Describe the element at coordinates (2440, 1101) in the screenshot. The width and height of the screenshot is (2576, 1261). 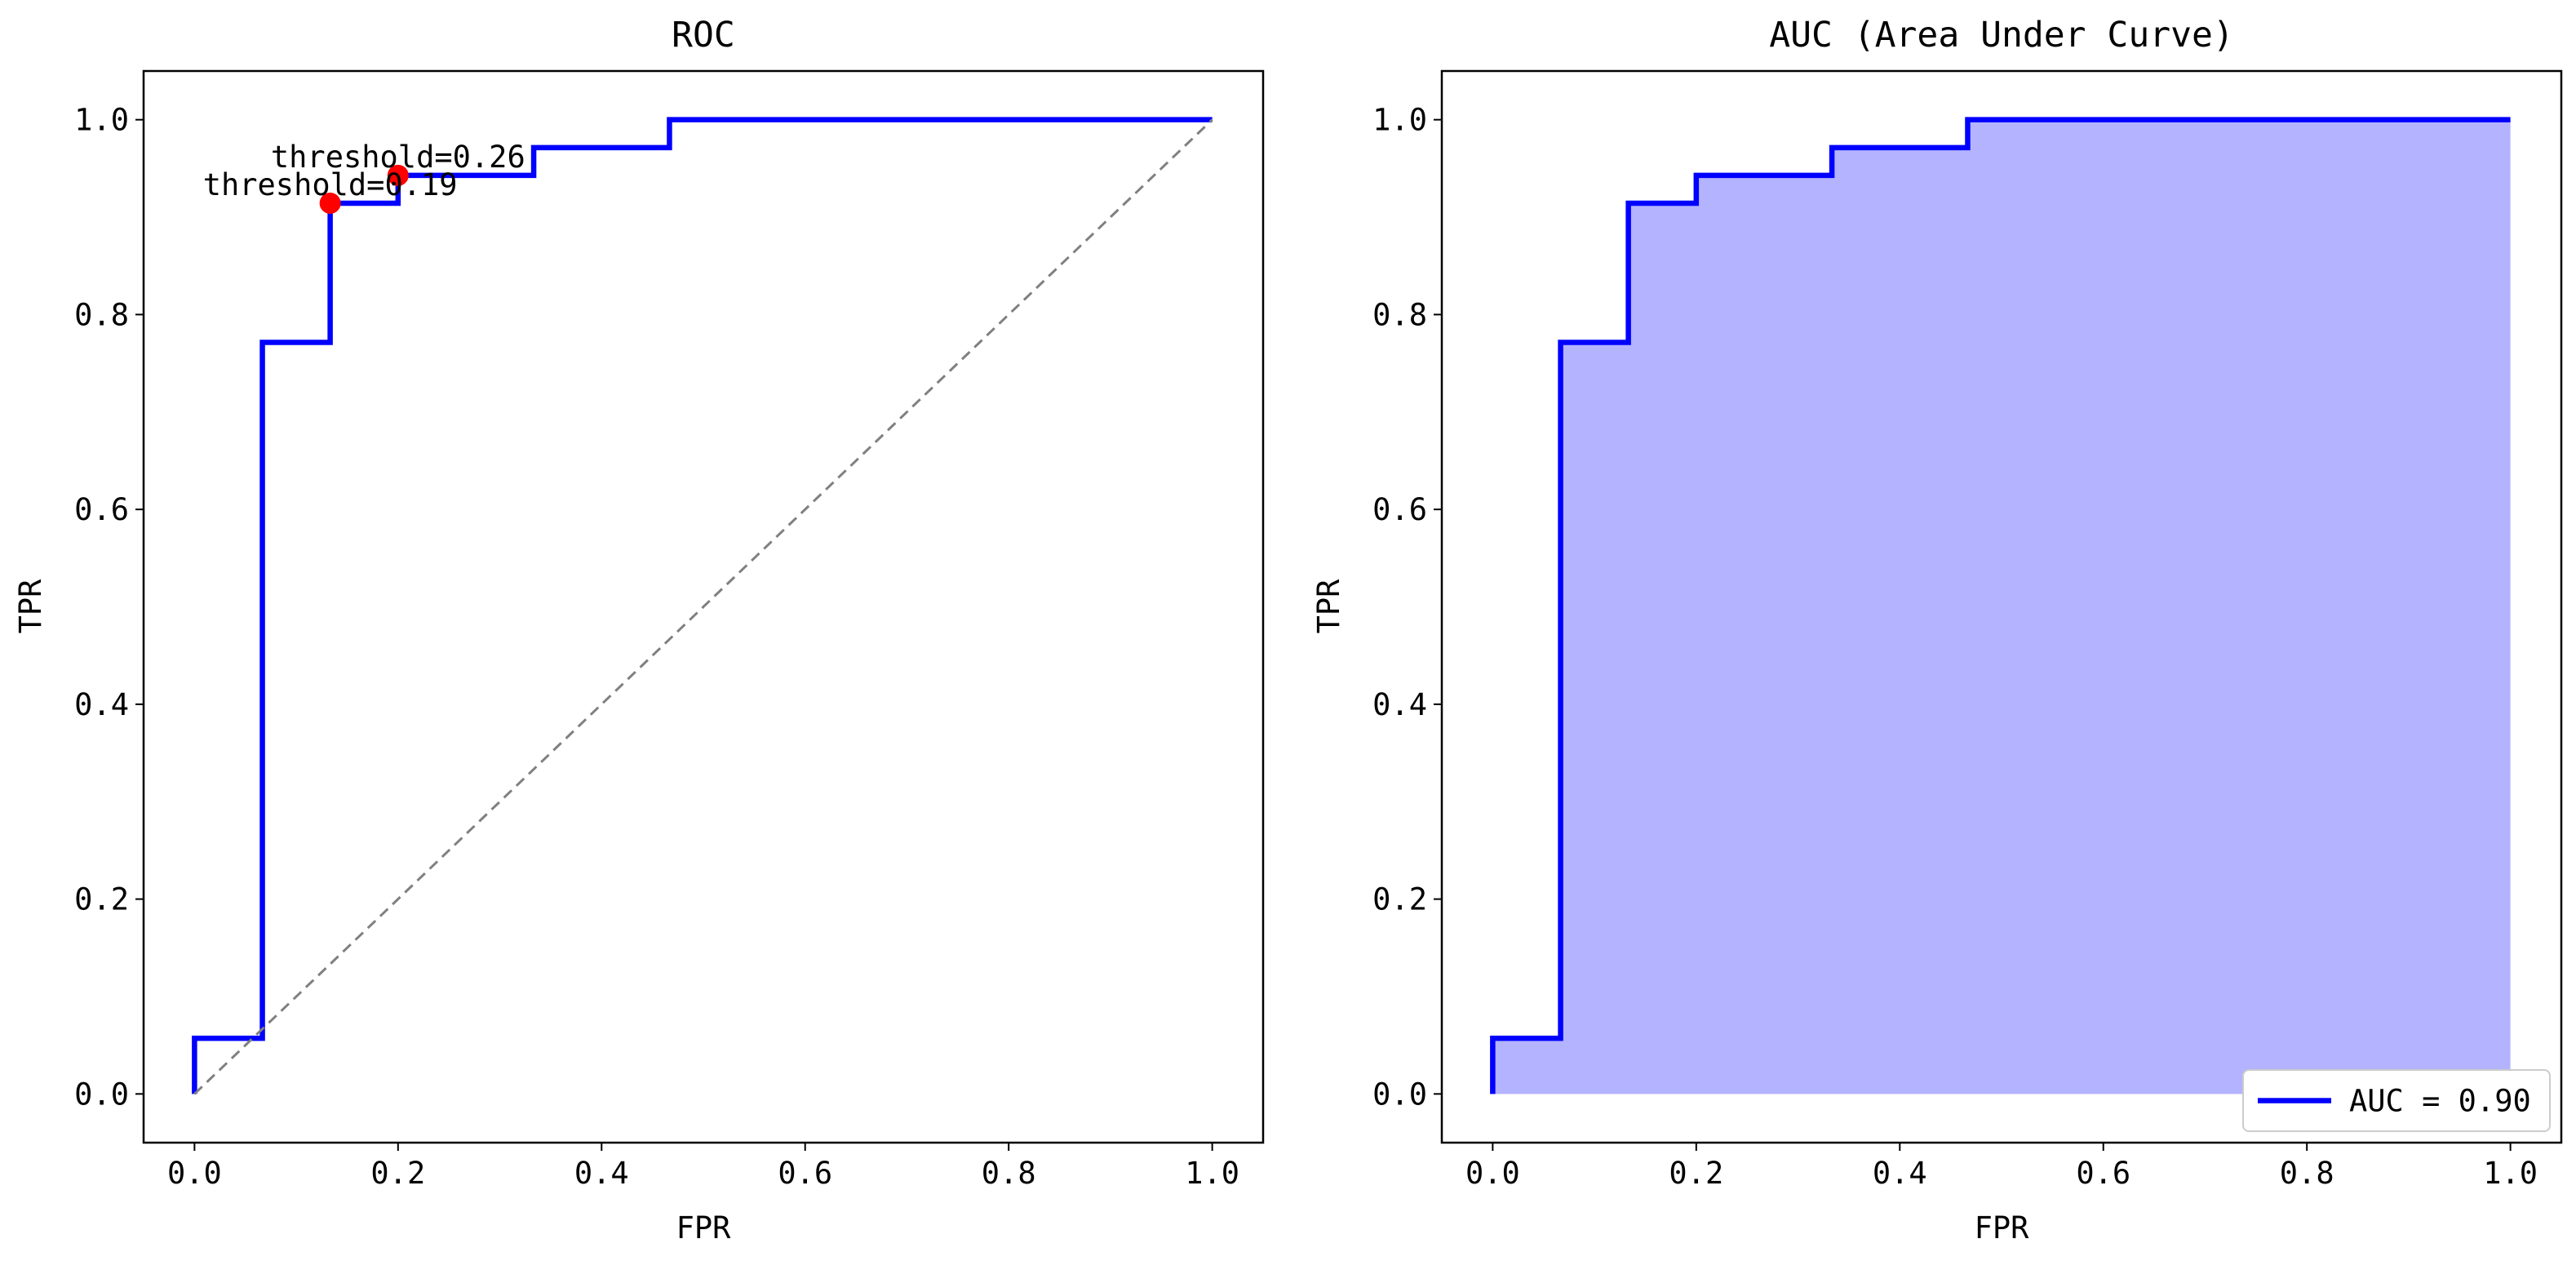
I see `legend-label: AUC = 0.90` at that location.